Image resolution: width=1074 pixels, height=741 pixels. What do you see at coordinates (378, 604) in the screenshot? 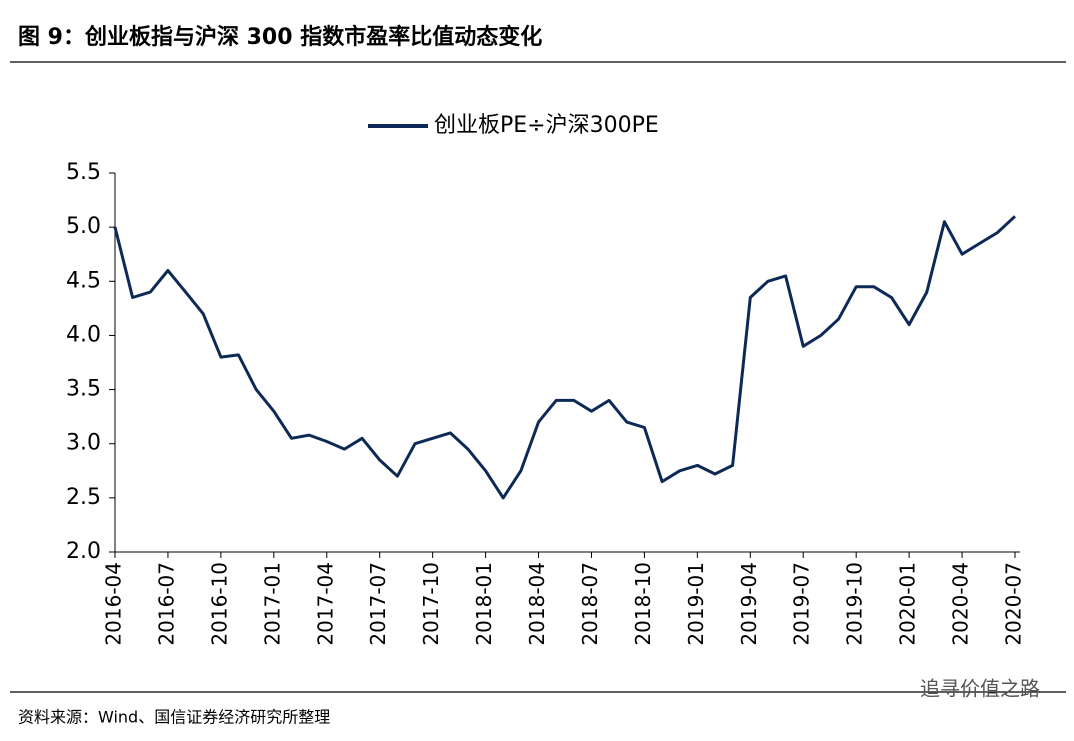
I see `x-tick-label: 2017-07` at bounding box center [378, 604].